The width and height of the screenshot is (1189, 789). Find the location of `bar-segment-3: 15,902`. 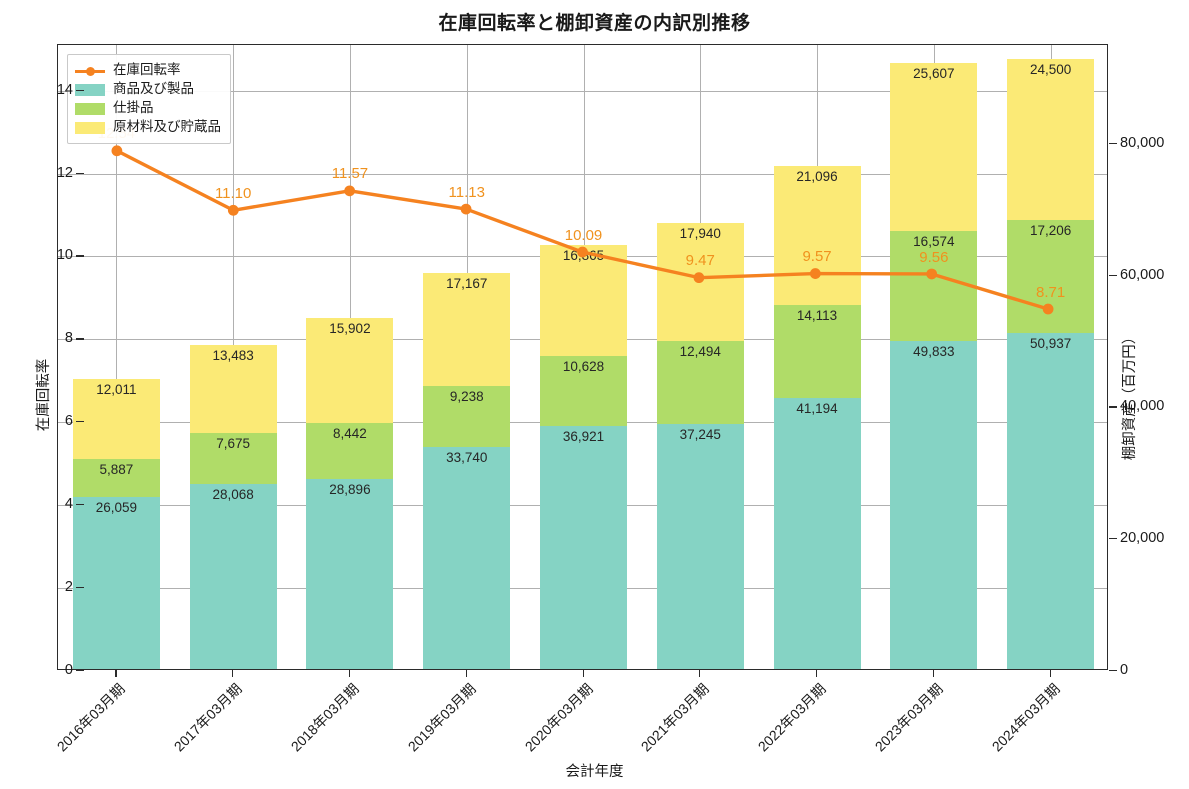

bar-segment-3: 15,902 is located at coordinates (350, 370).